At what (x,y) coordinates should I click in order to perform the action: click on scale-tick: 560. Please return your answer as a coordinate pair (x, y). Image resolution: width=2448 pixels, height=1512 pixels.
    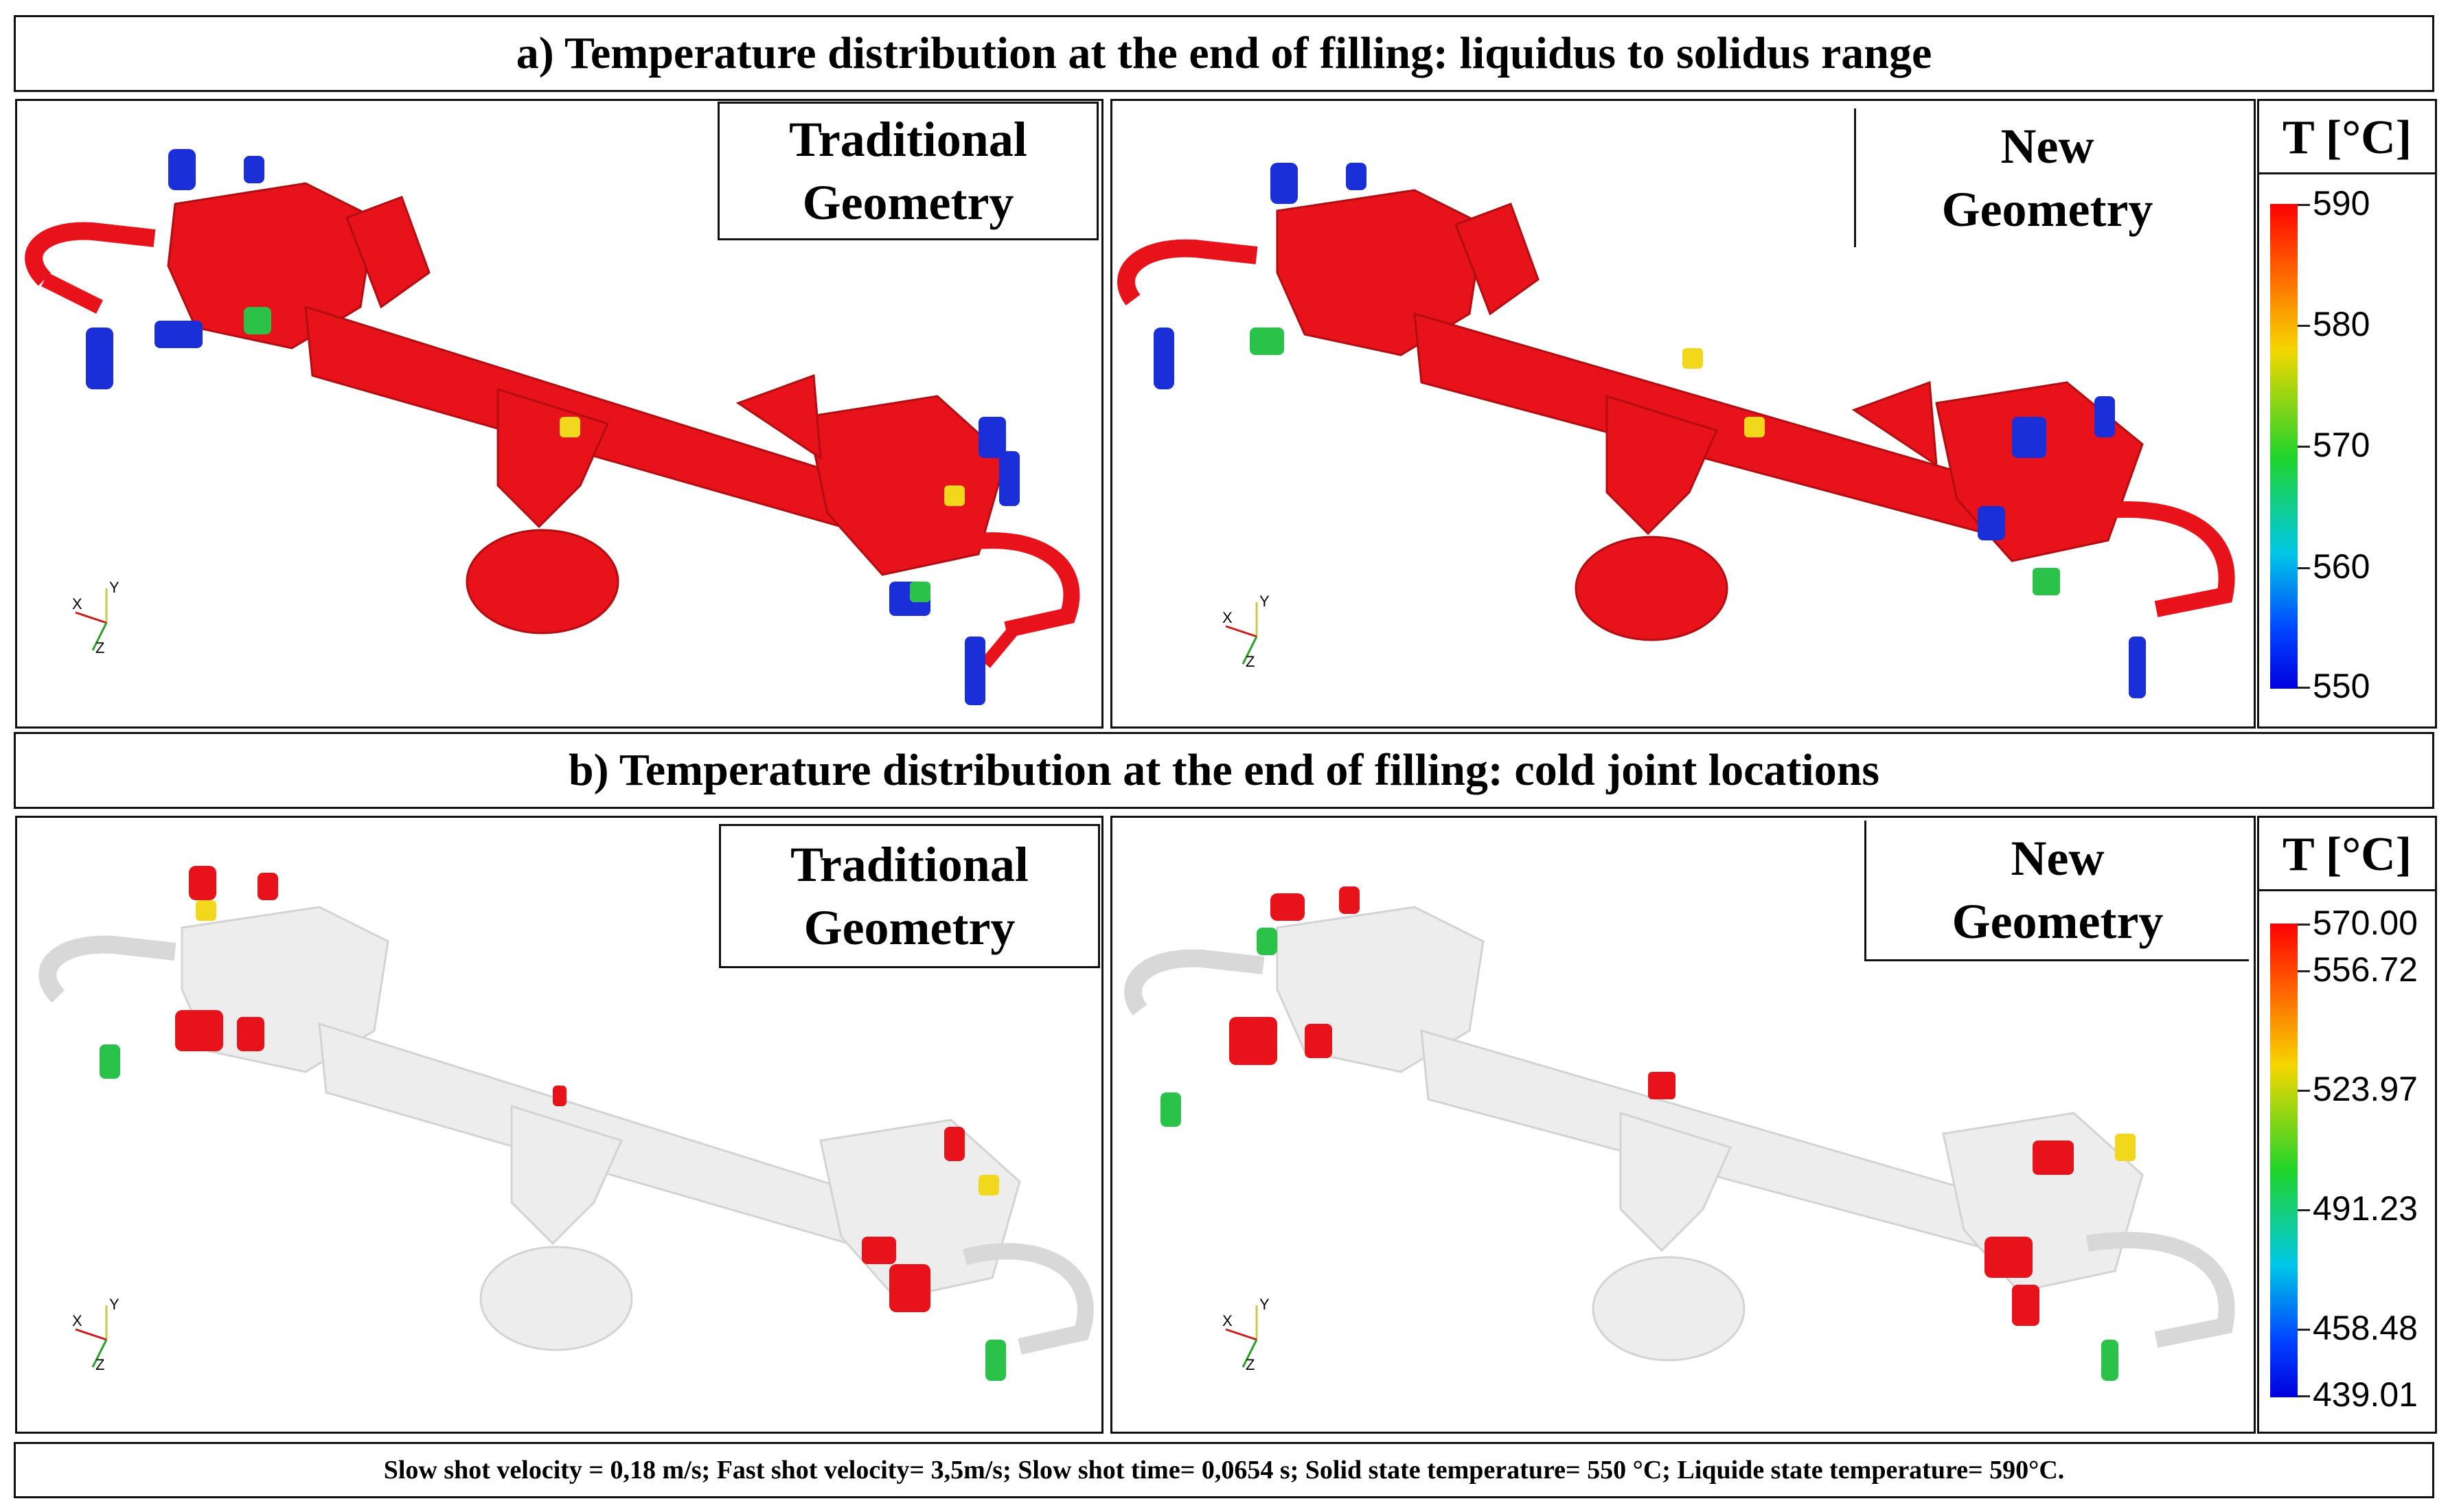
    Looking at the image, I should click on (2341, 566).